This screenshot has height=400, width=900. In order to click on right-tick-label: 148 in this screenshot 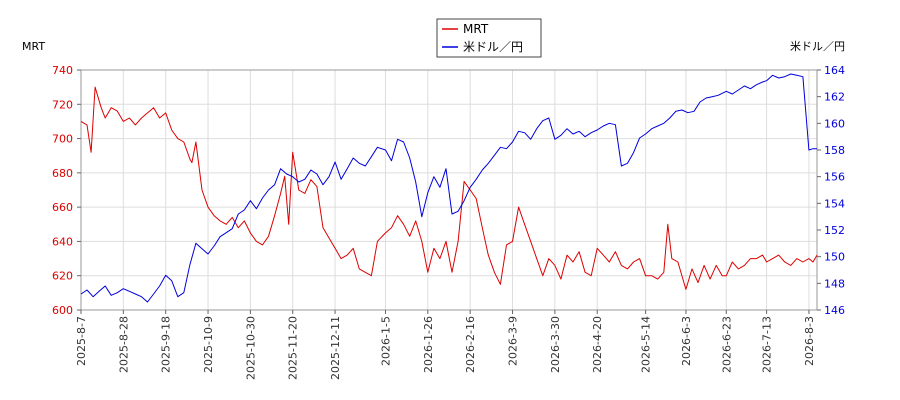, I will do `click(834, 283)`.